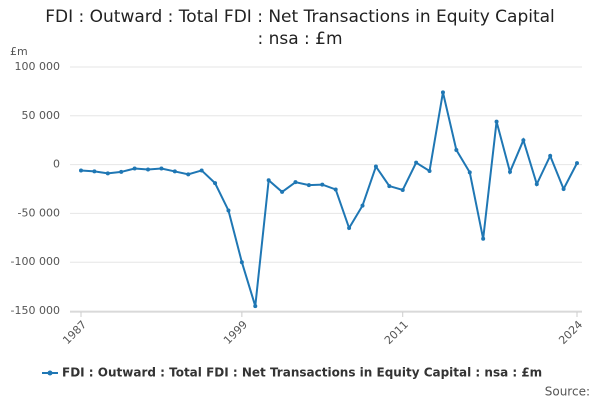 The height and width of the screenshot is (400, 600). What do you see at coordinates (35, 310) in the screenshot?
I see `y-tick-label: -150 000` at bounding box center [35, 310].